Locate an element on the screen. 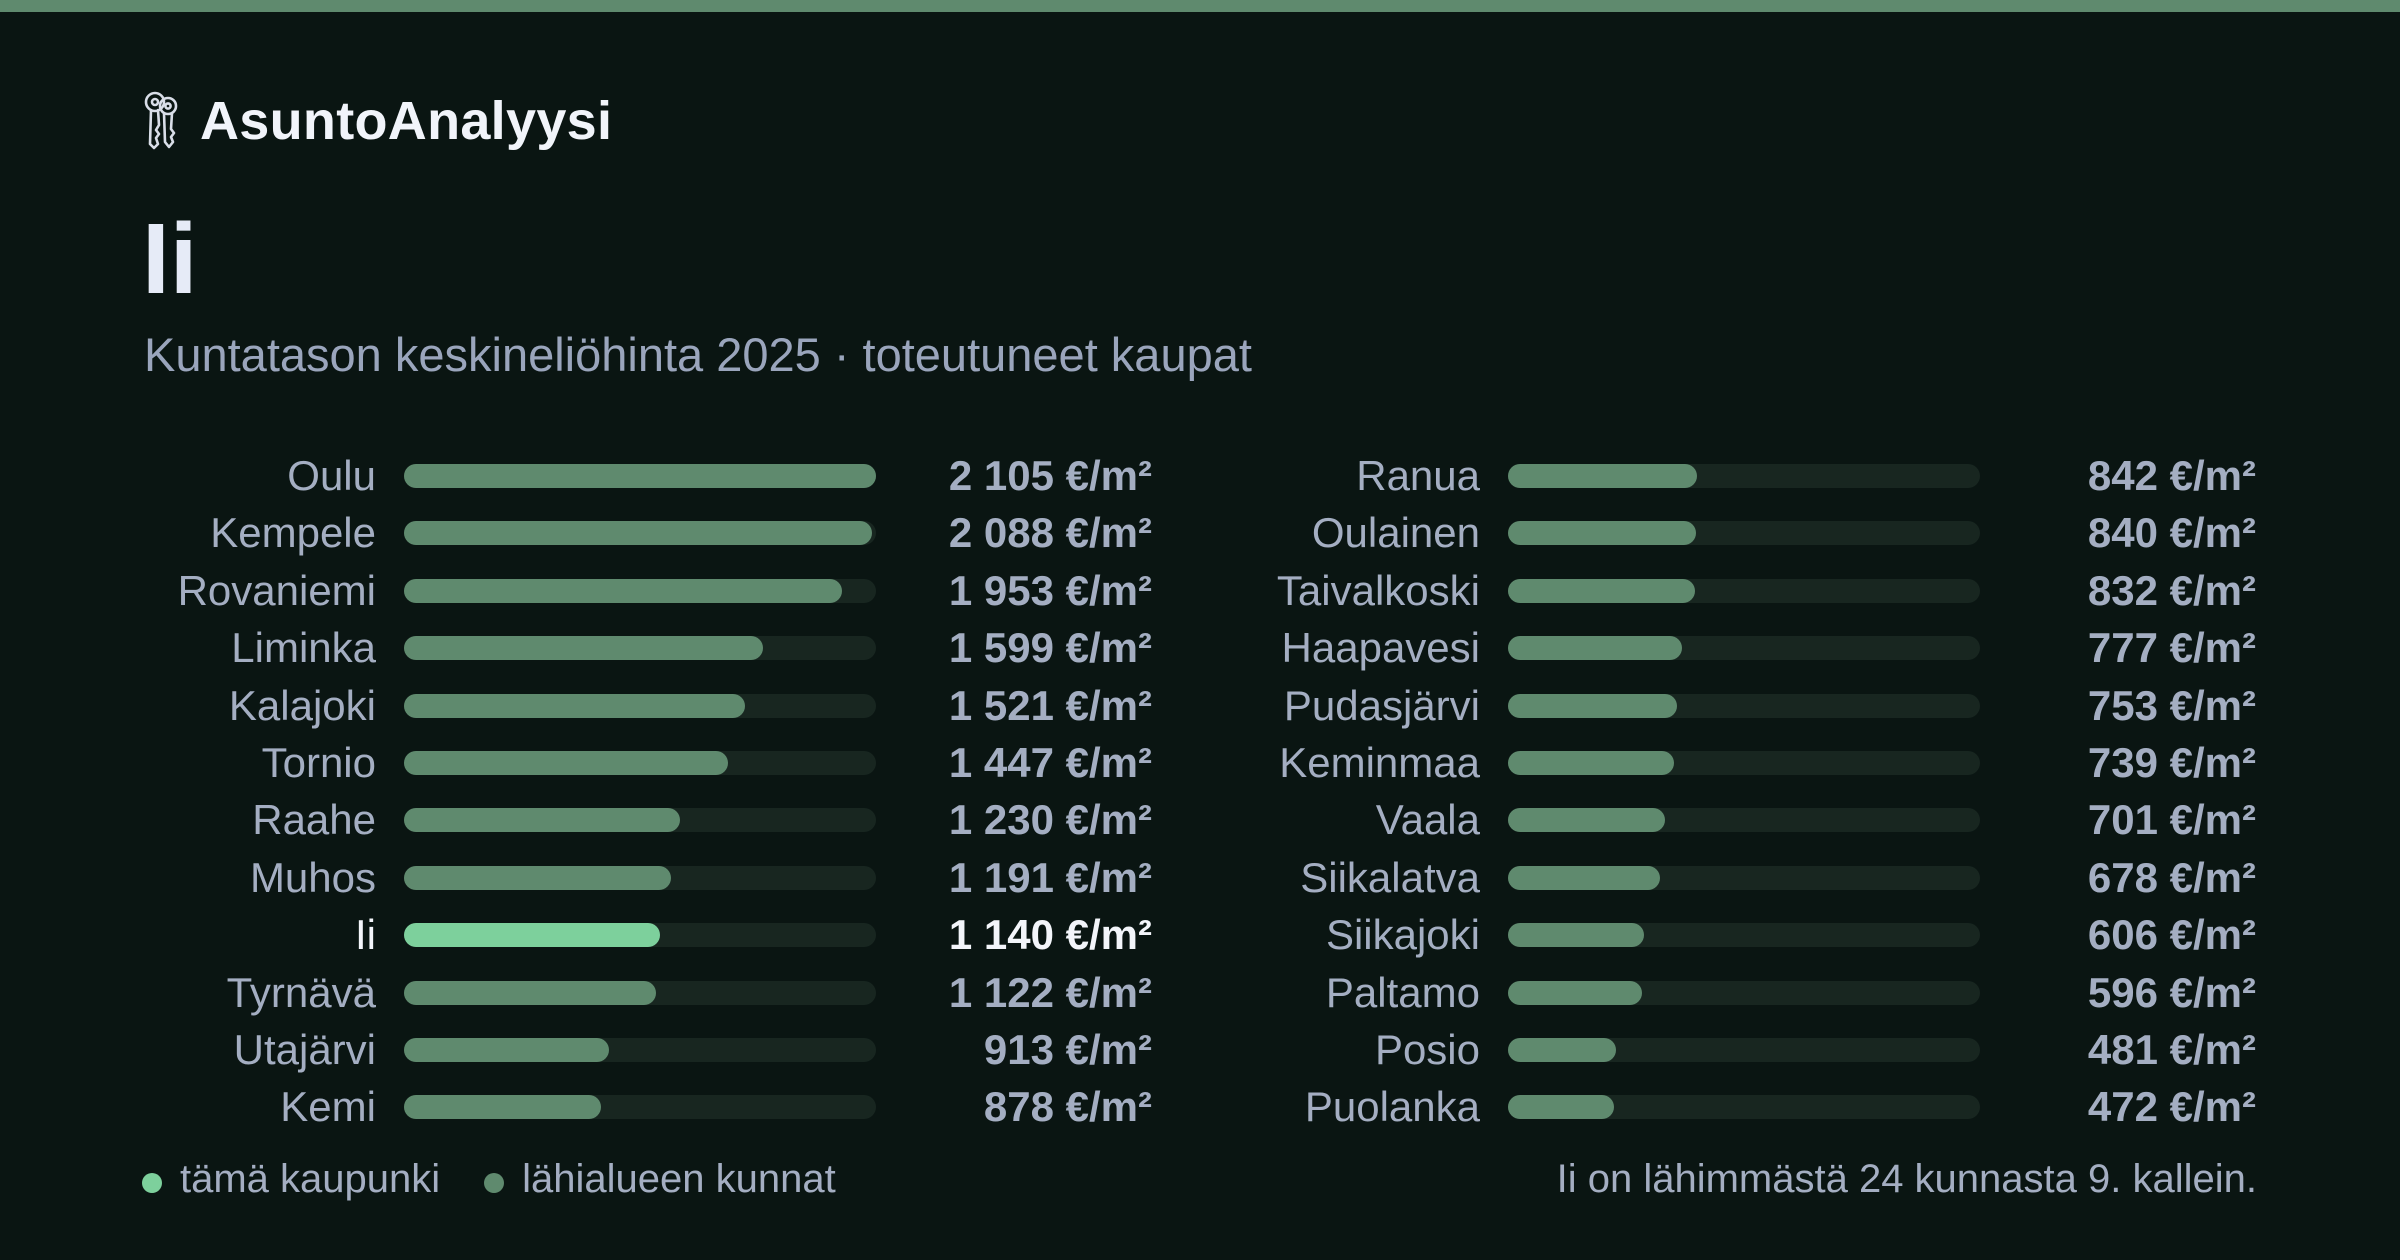  bar-label: Utajärvi is located at coordinates (304, 1049).